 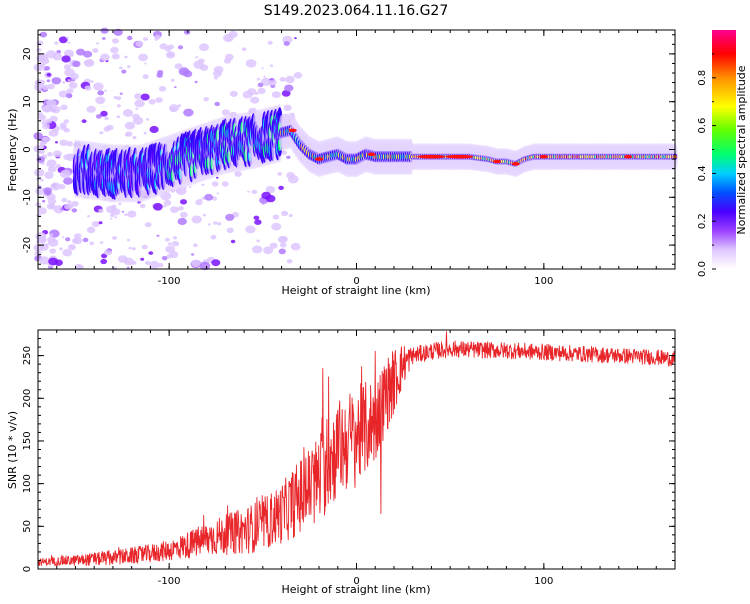 What do you see at coordinates (12, 150) in the screenshot?
I see `heatmap-y-axis-label: Frequency (Hz)` at bounding box center [12, 150].